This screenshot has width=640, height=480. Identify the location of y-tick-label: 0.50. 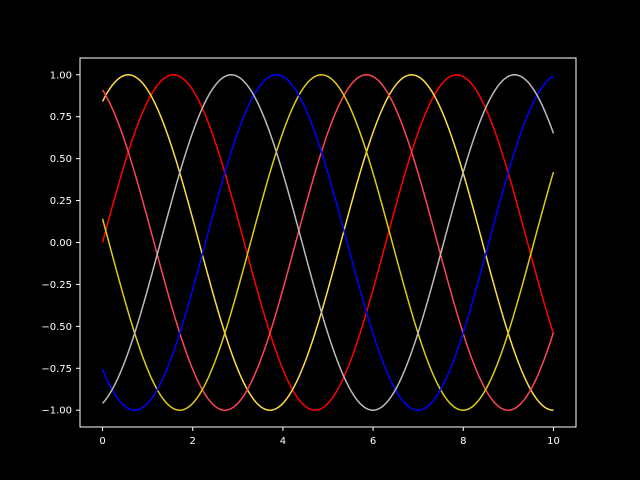
(61, 159).